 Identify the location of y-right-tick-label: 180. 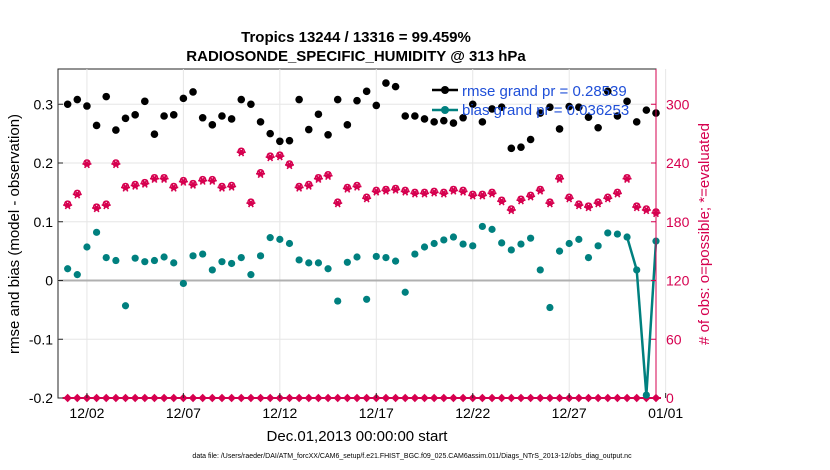
(678, 222).